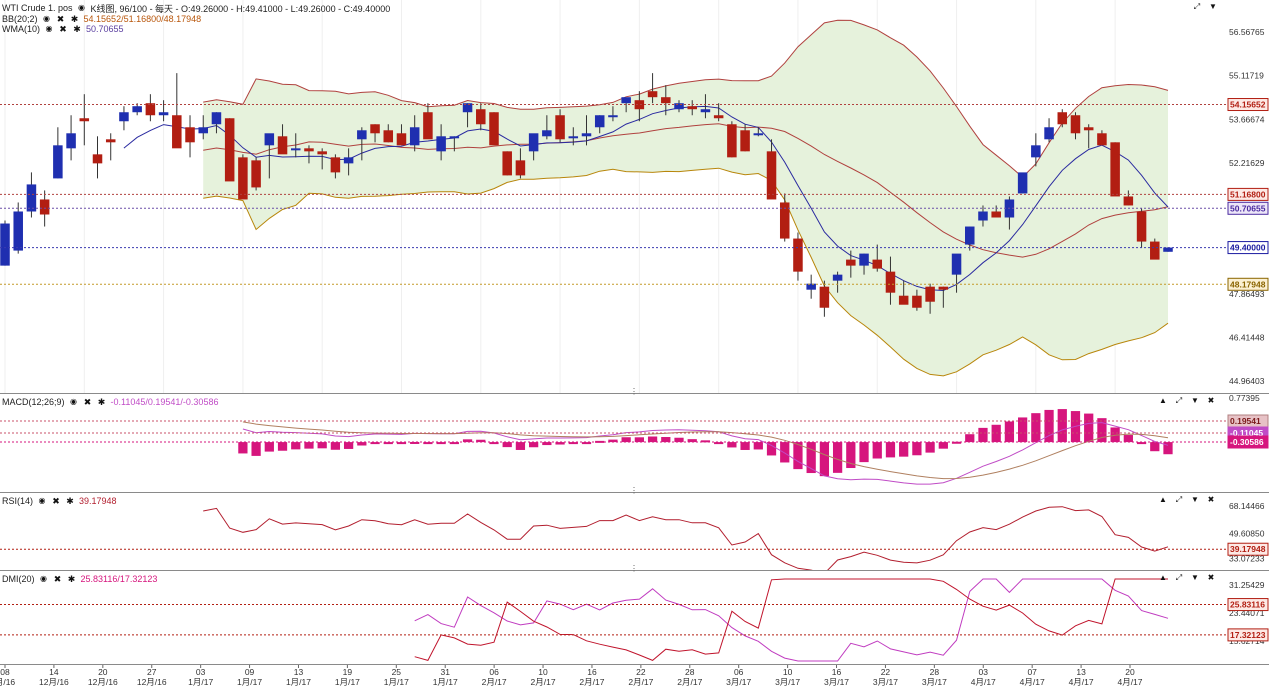 This screenshot has height=690, width=1269. What do you see at coordinates (152, 672) in the screenshot?
I see `x-tick-day: 27` at bounding box center [152, 672].